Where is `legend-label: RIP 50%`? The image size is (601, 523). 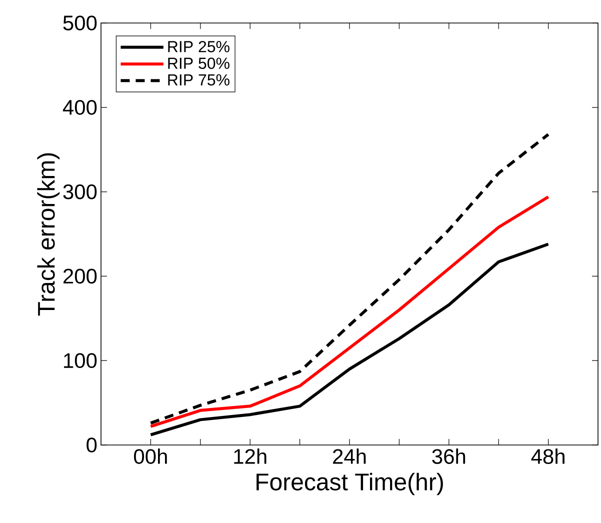 legend-label: RIP 50% is located at coordinates (199, 63).